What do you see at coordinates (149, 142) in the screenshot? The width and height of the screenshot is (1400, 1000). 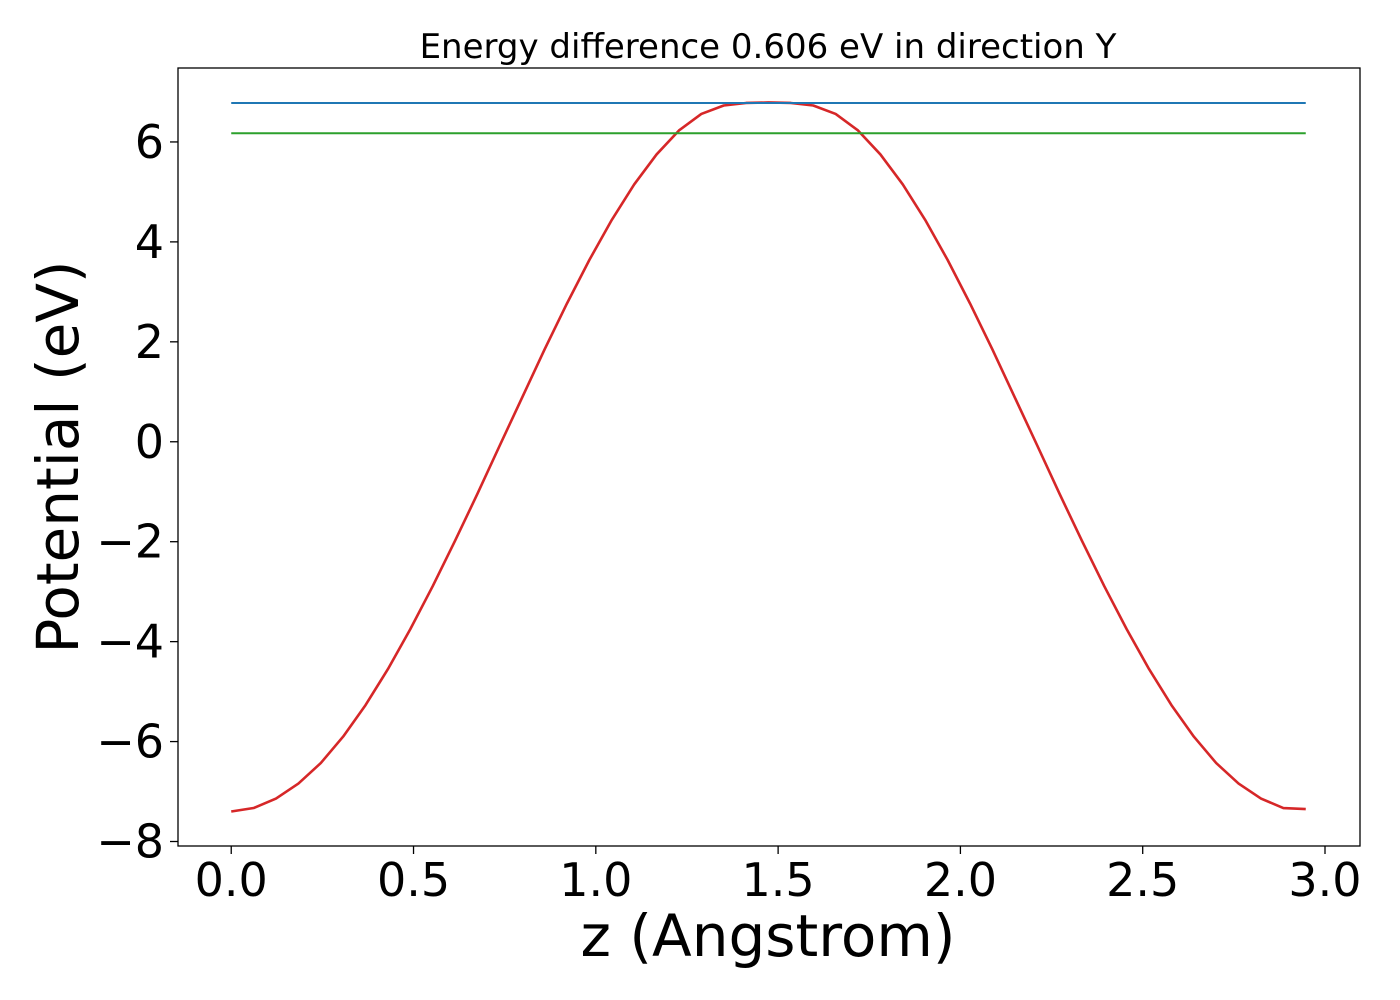 I see `y-tick-label: 6` at bounding box center [149, 142].